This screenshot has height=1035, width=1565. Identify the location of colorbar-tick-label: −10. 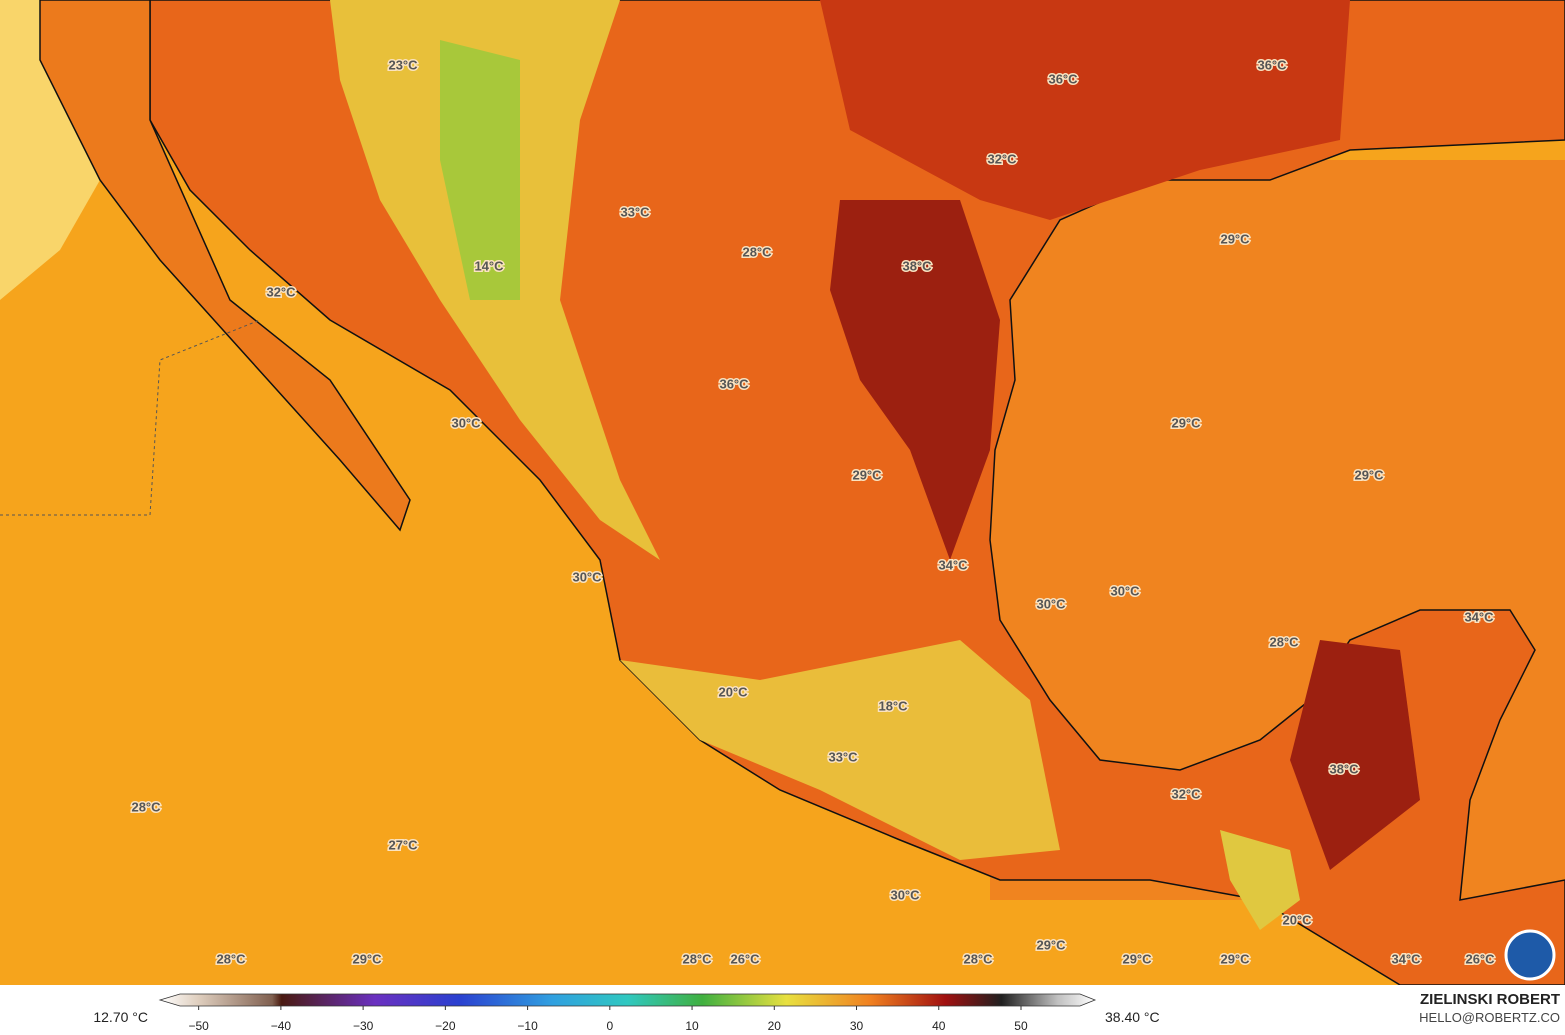
(527, 1026).